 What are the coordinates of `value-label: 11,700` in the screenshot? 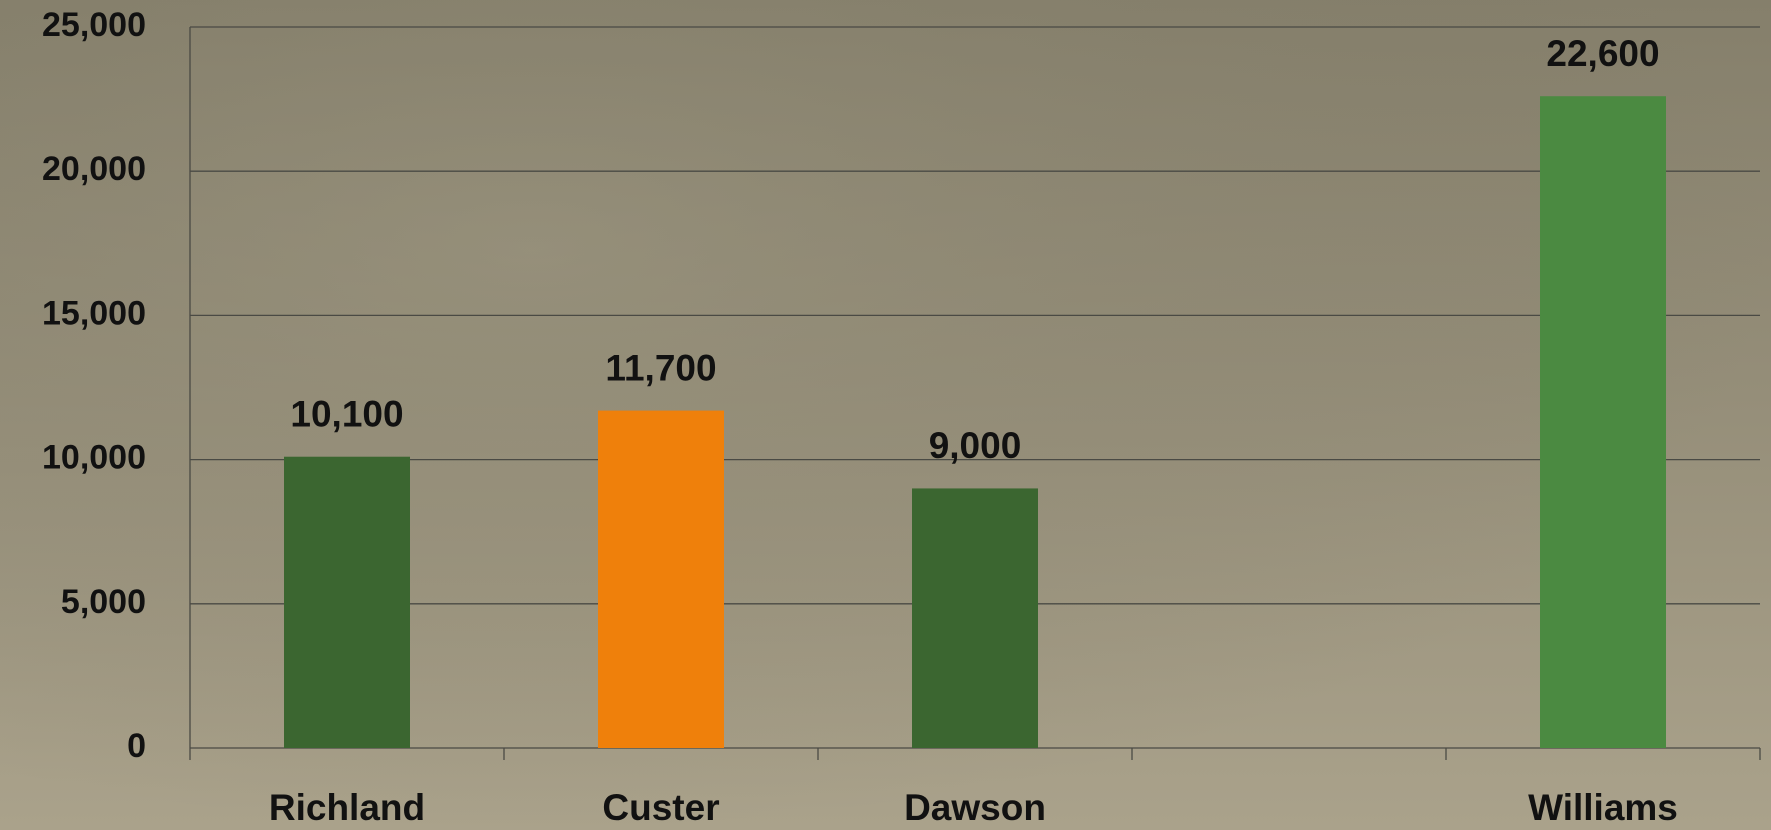 It's located at (660, 367).